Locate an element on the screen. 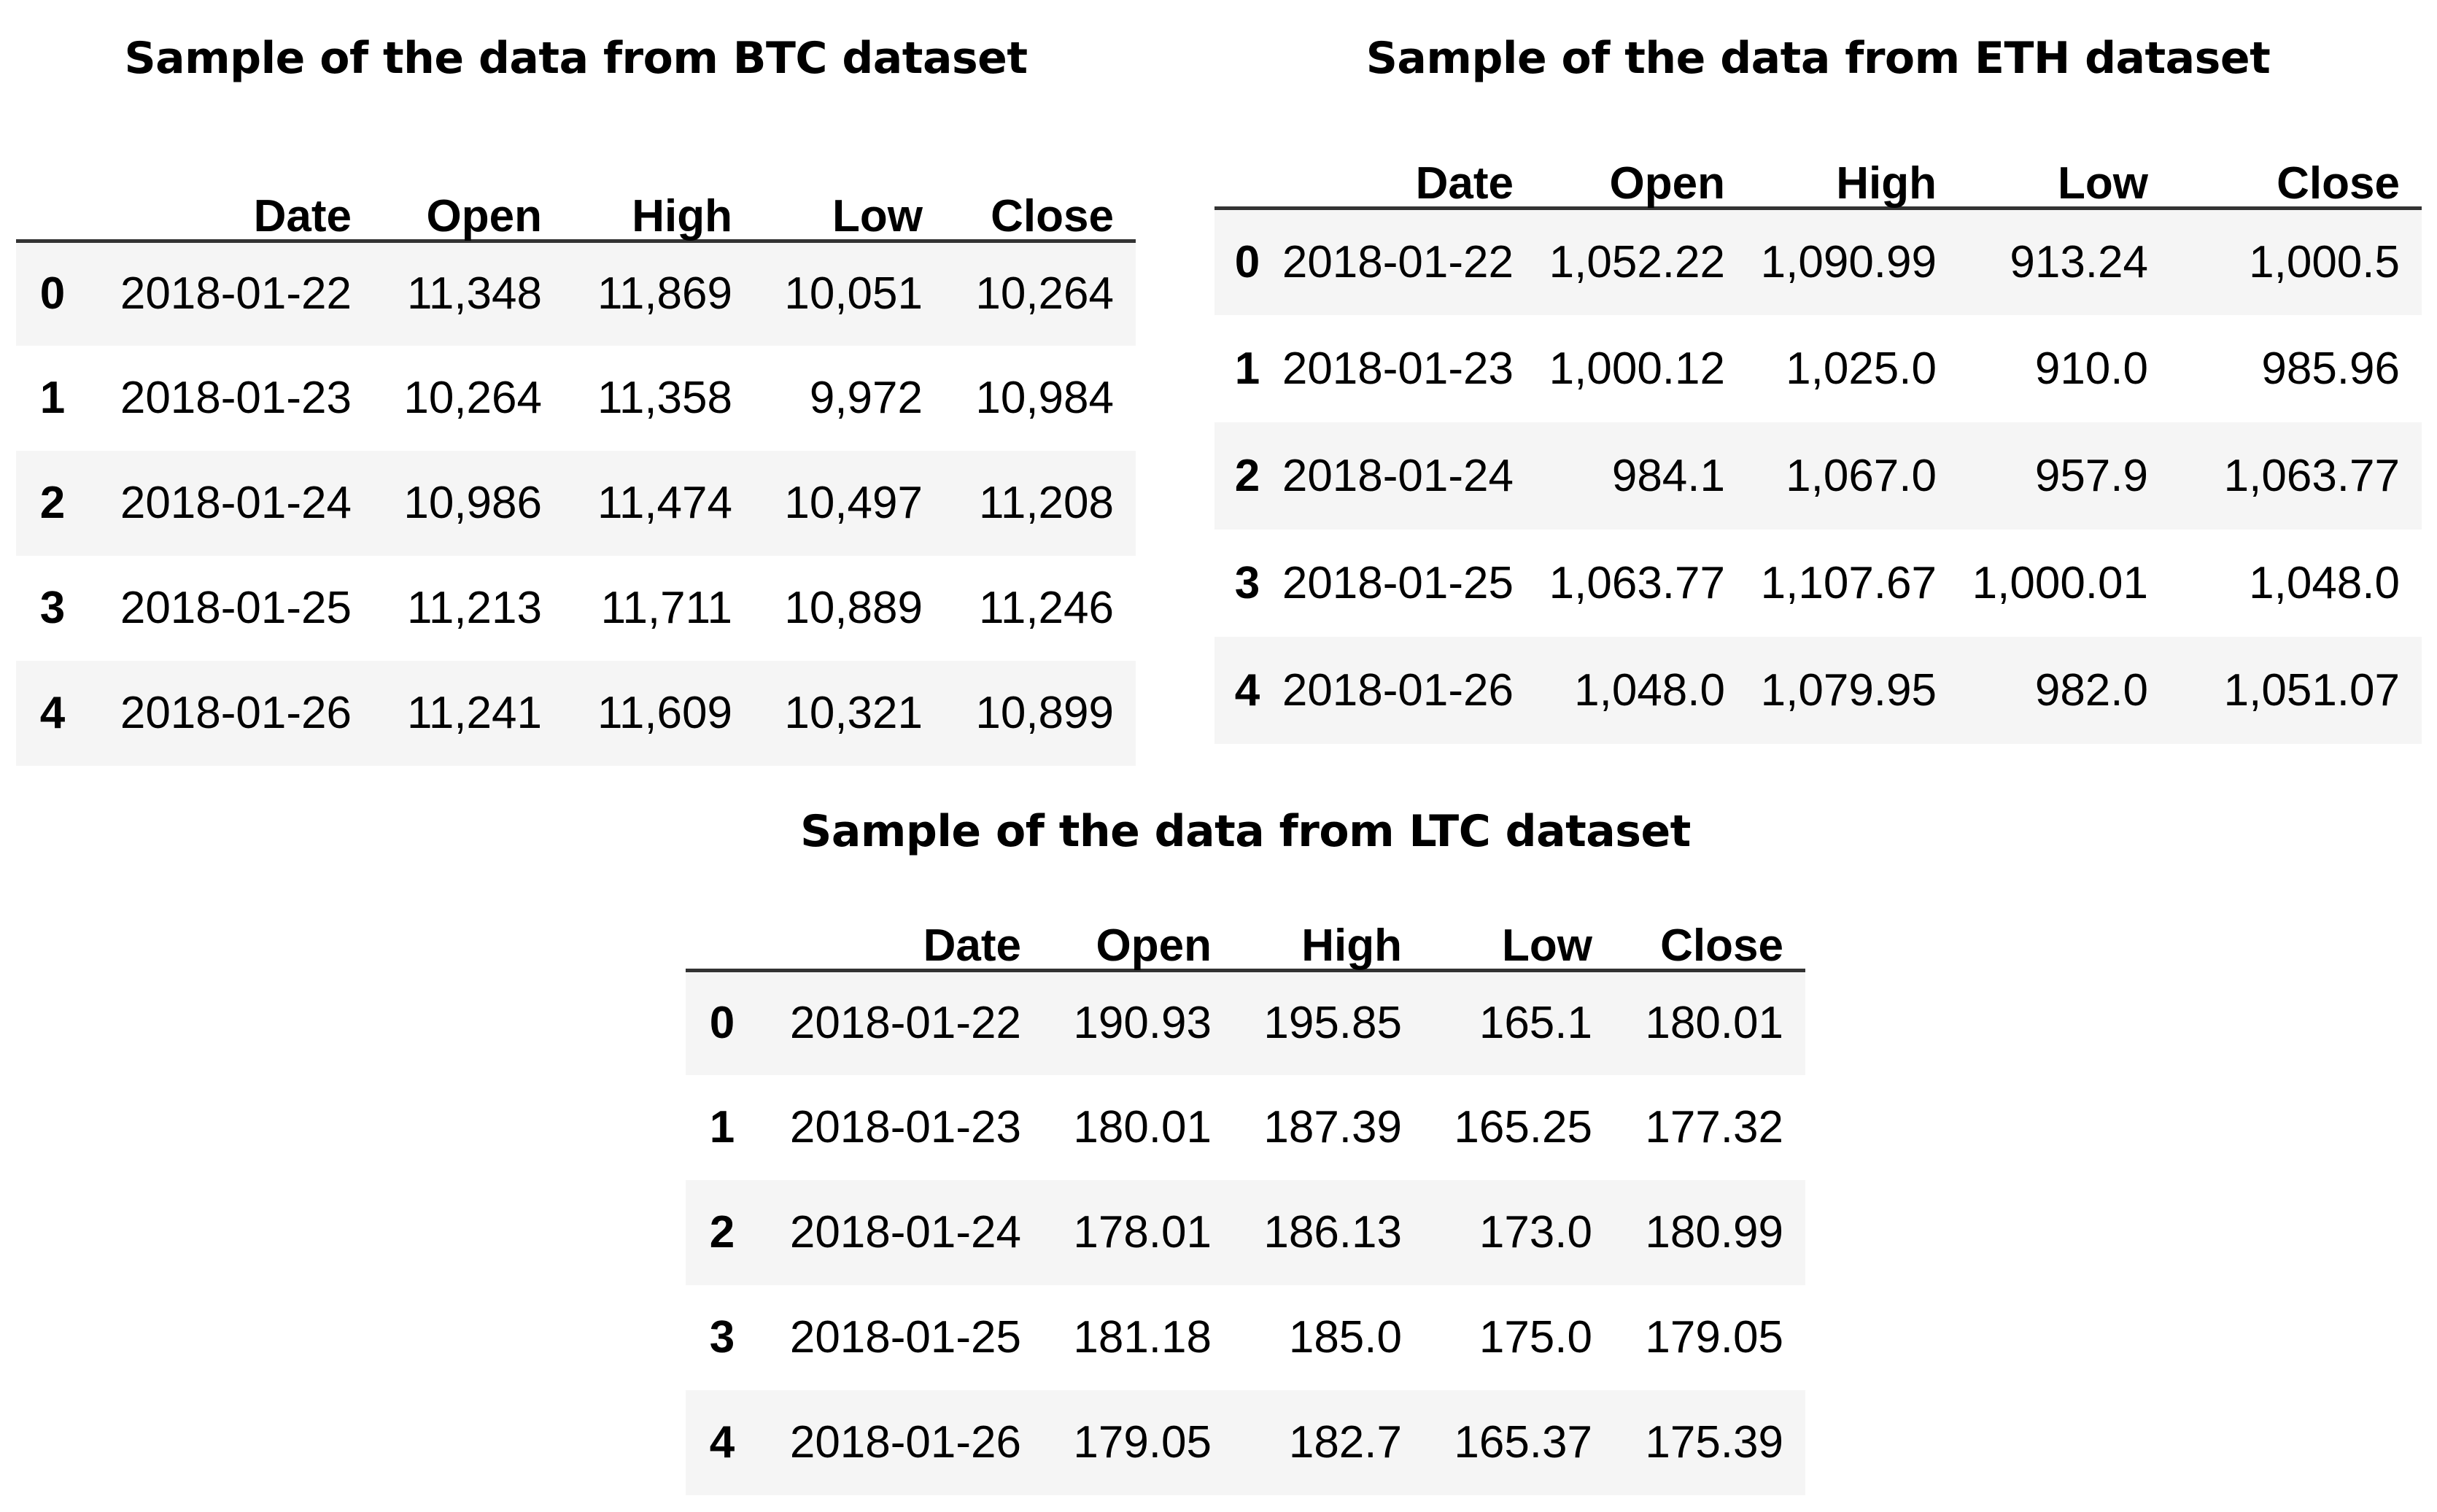 This screenshot has height=1512, width=2437. cell-low: 10,051 is located at coordinates (853, 293).